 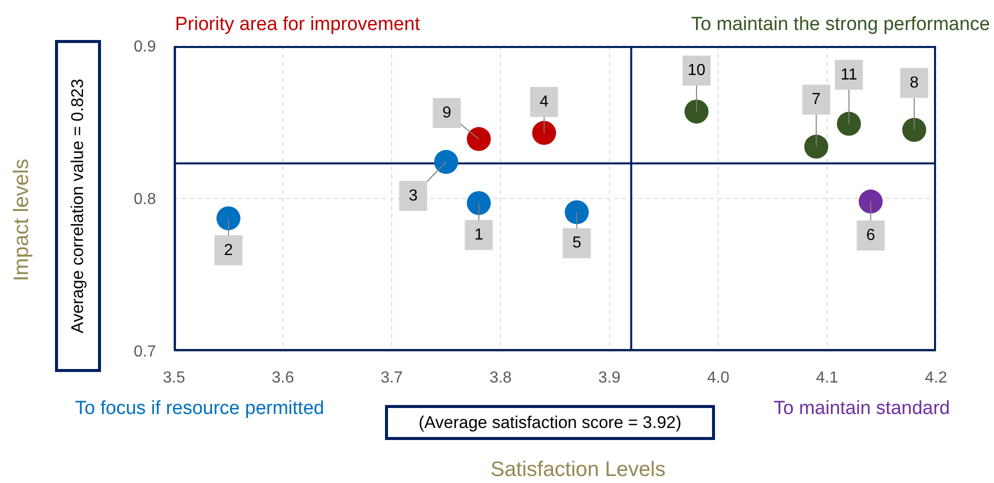 What do you see at coordinates (577, 243) in the screenshot?
I see `annotation: 5` at bounding box center [577, 243].